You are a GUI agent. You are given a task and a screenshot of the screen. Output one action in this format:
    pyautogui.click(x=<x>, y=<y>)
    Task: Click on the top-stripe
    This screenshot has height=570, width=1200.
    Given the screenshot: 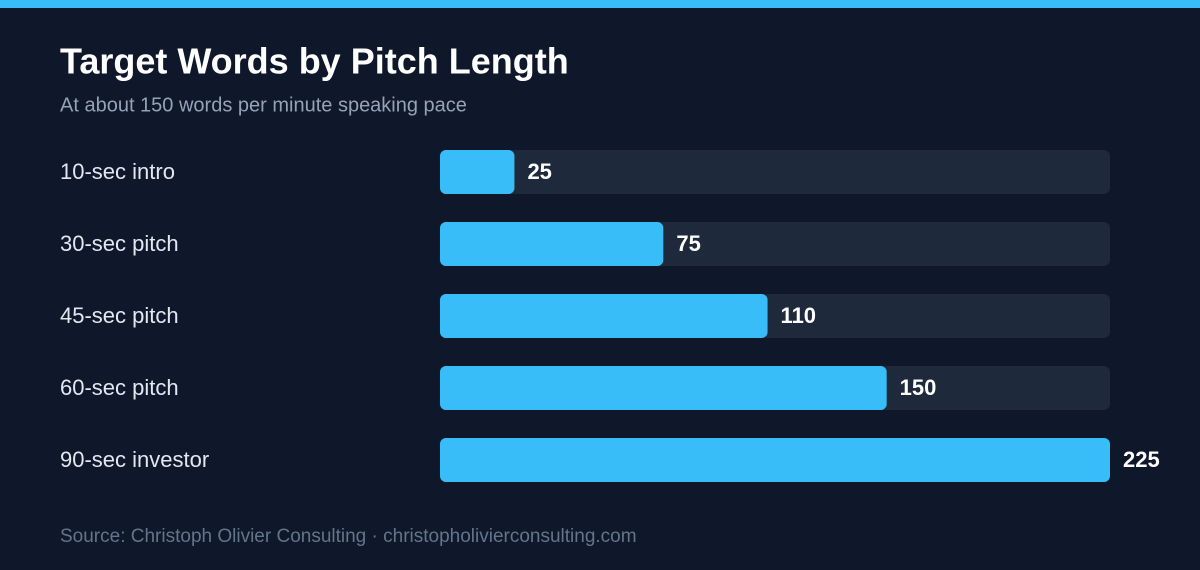 What is the action you would take?
    pyautogui.click(x=600, y=4)
    